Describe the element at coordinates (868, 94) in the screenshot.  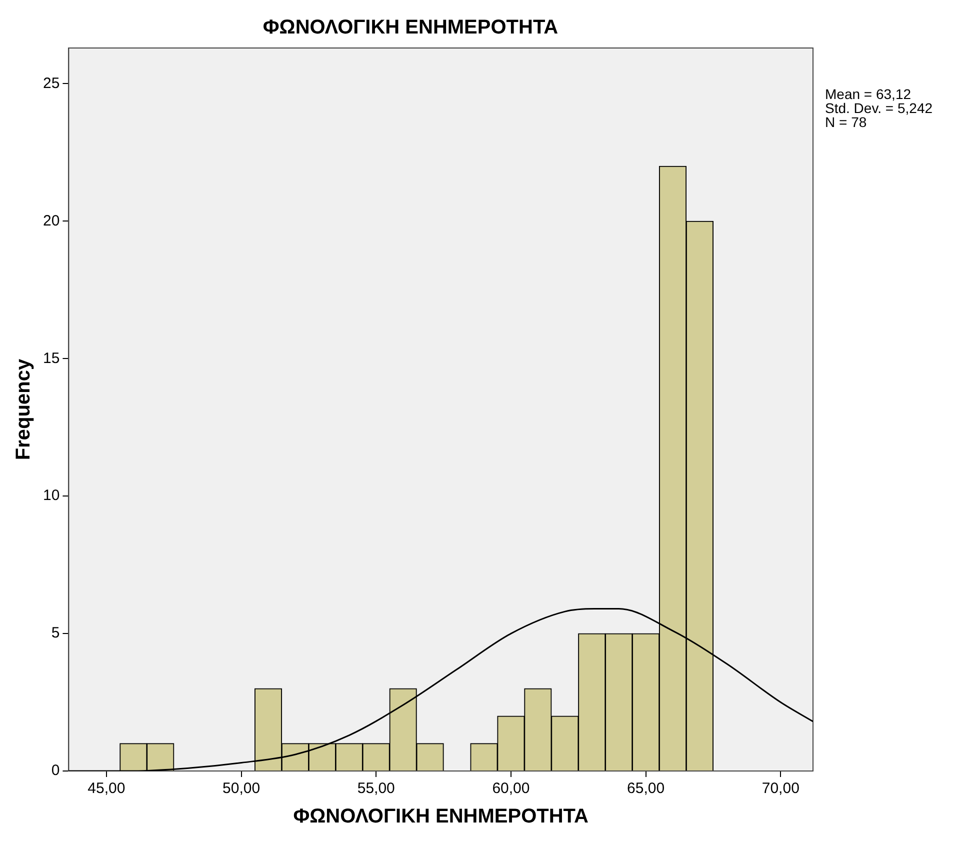
I see `text: Mean = 63,12` at that location.